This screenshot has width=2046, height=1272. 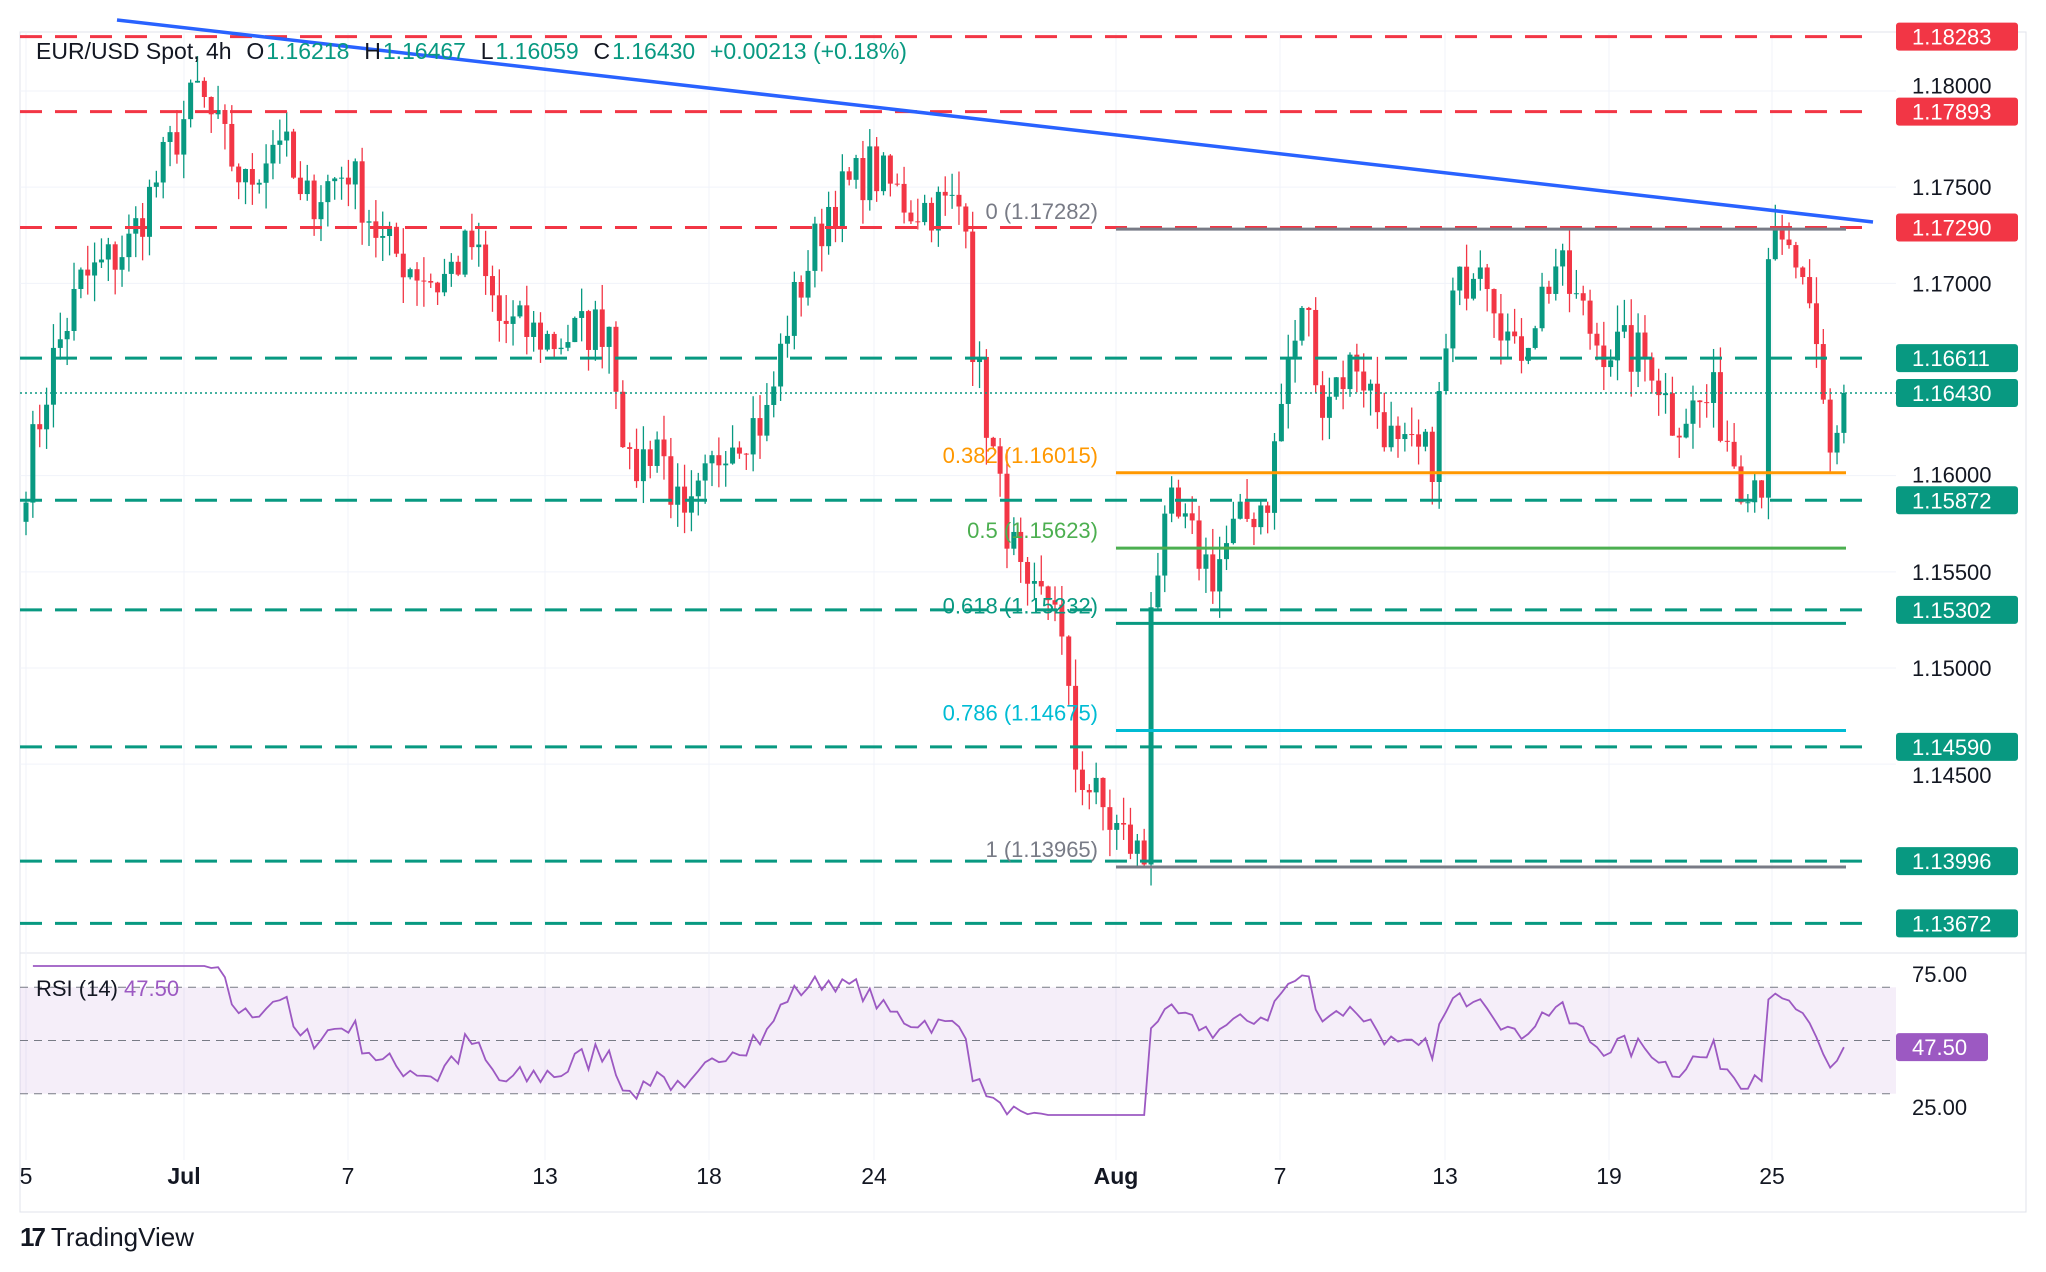 What do you see at coordinates (134, 51) in the screenshot?
I see `symbol-name: EUR/USD Spot, 4h` at bounding box center [134, 51].